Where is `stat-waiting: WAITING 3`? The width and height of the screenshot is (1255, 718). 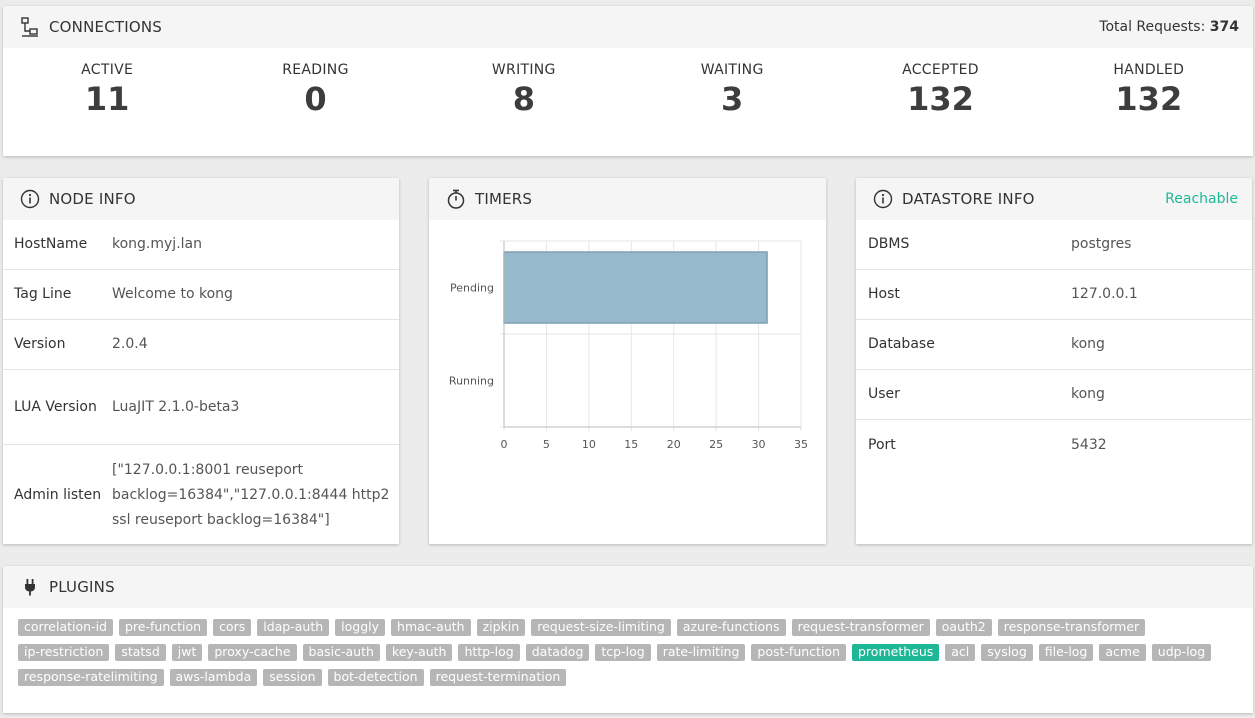
stat-waiting: WAITING 3 is located at coordinates (732, 90).